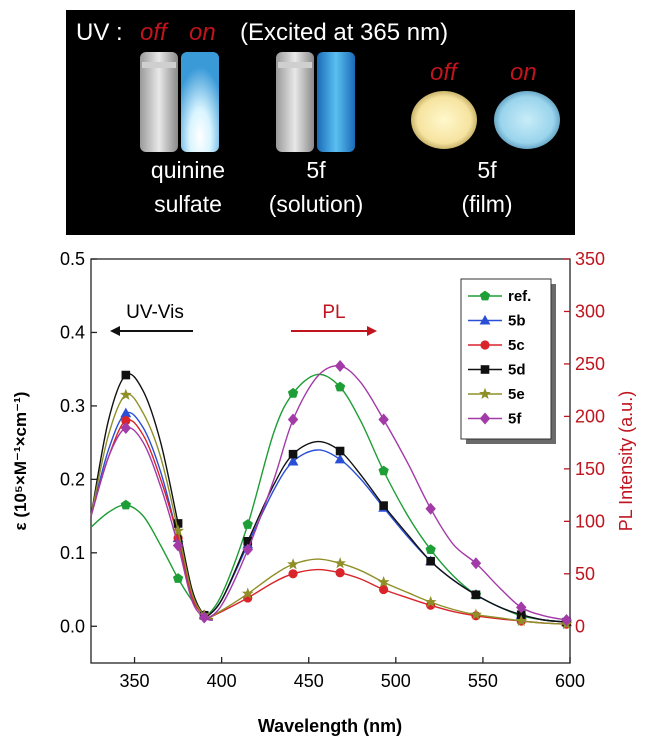 The height and width of the screenshot is (742, 651). I want to click on photo-header: UV : off on (Excited at 365 nm), so click(262, 32).